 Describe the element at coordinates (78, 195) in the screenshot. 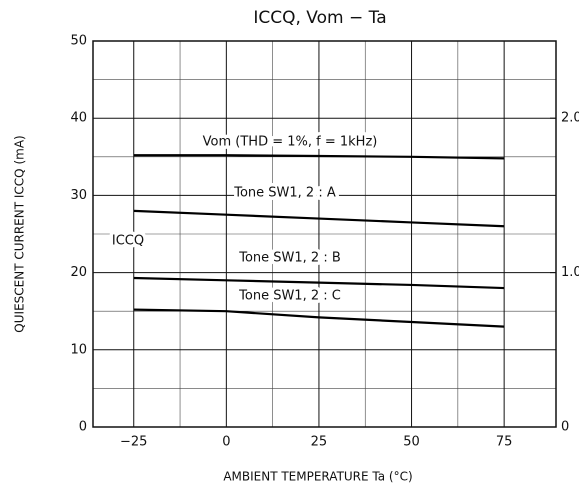

I see `y-tick-label: 30` at that location.